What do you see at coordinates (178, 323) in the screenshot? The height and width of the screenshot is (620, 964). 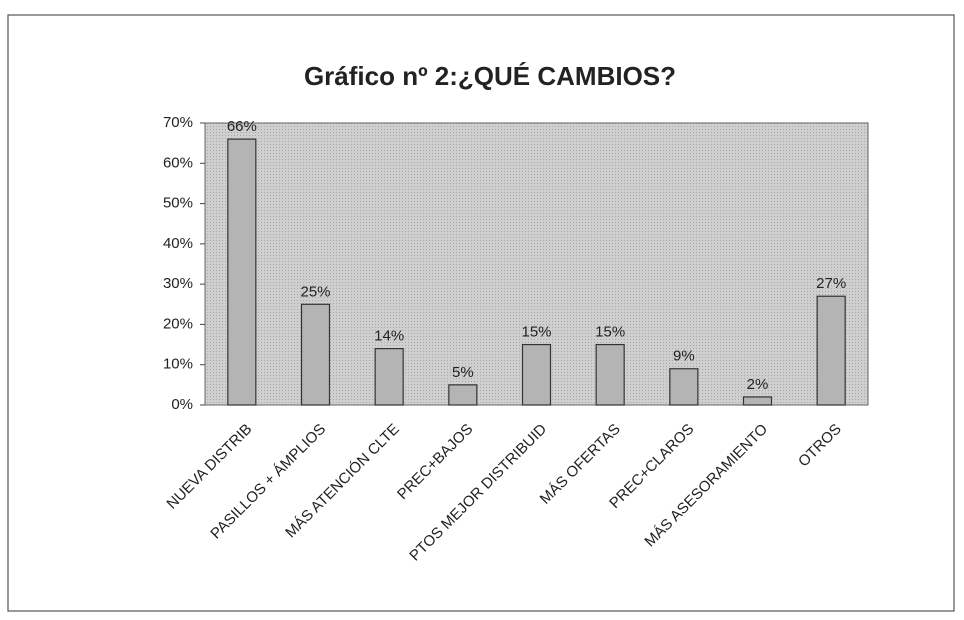 I see `y-tick-label: 20%` at bounding box center [178, 323].